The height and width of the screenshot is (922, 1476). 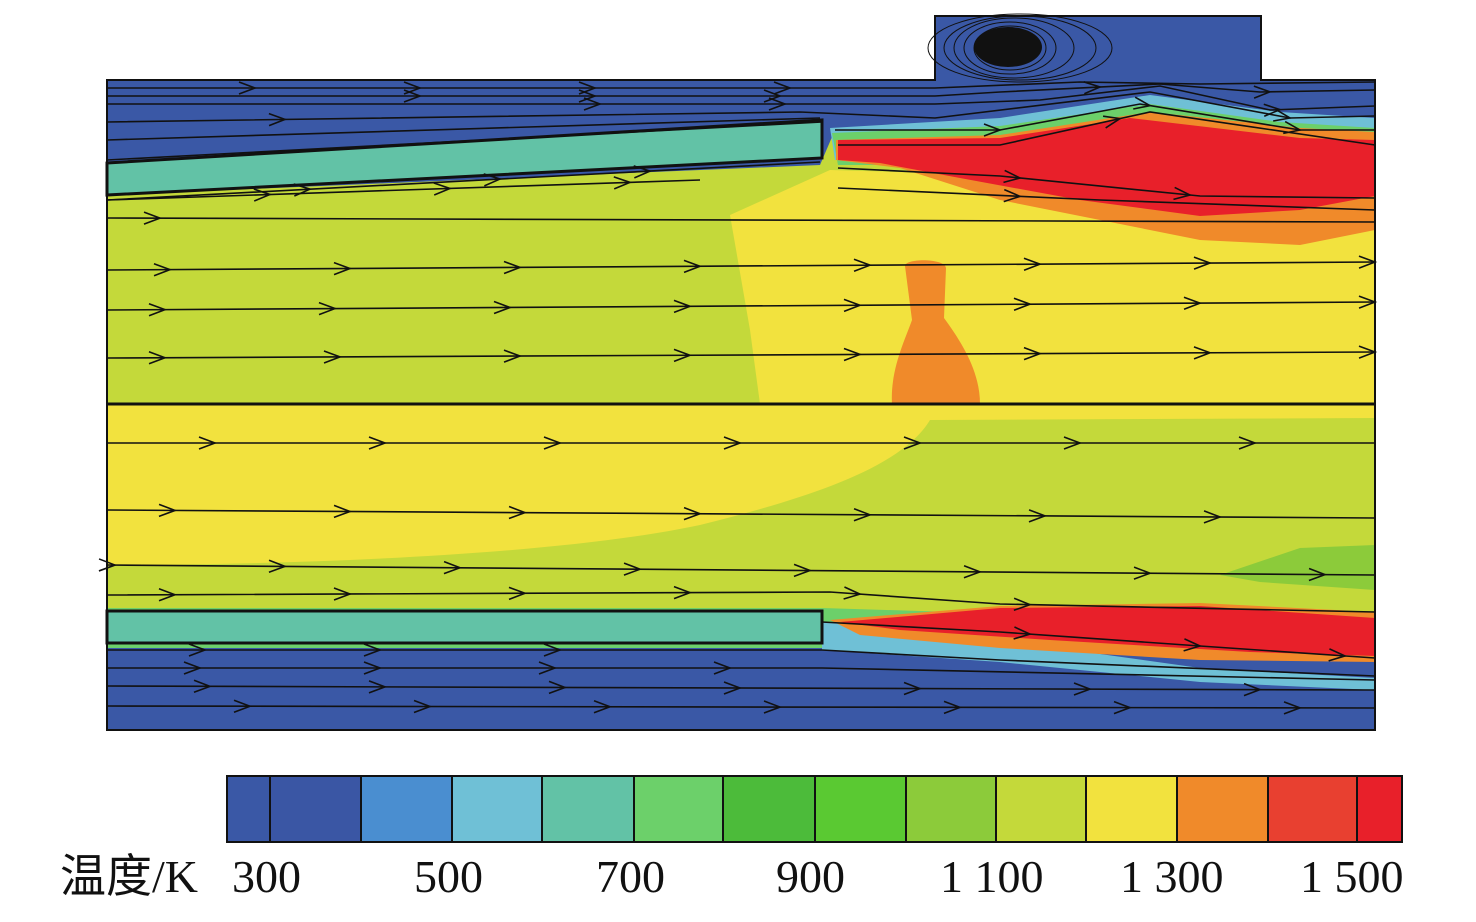 I want to click on lower-plate-wall, so click(x=464, y=627).